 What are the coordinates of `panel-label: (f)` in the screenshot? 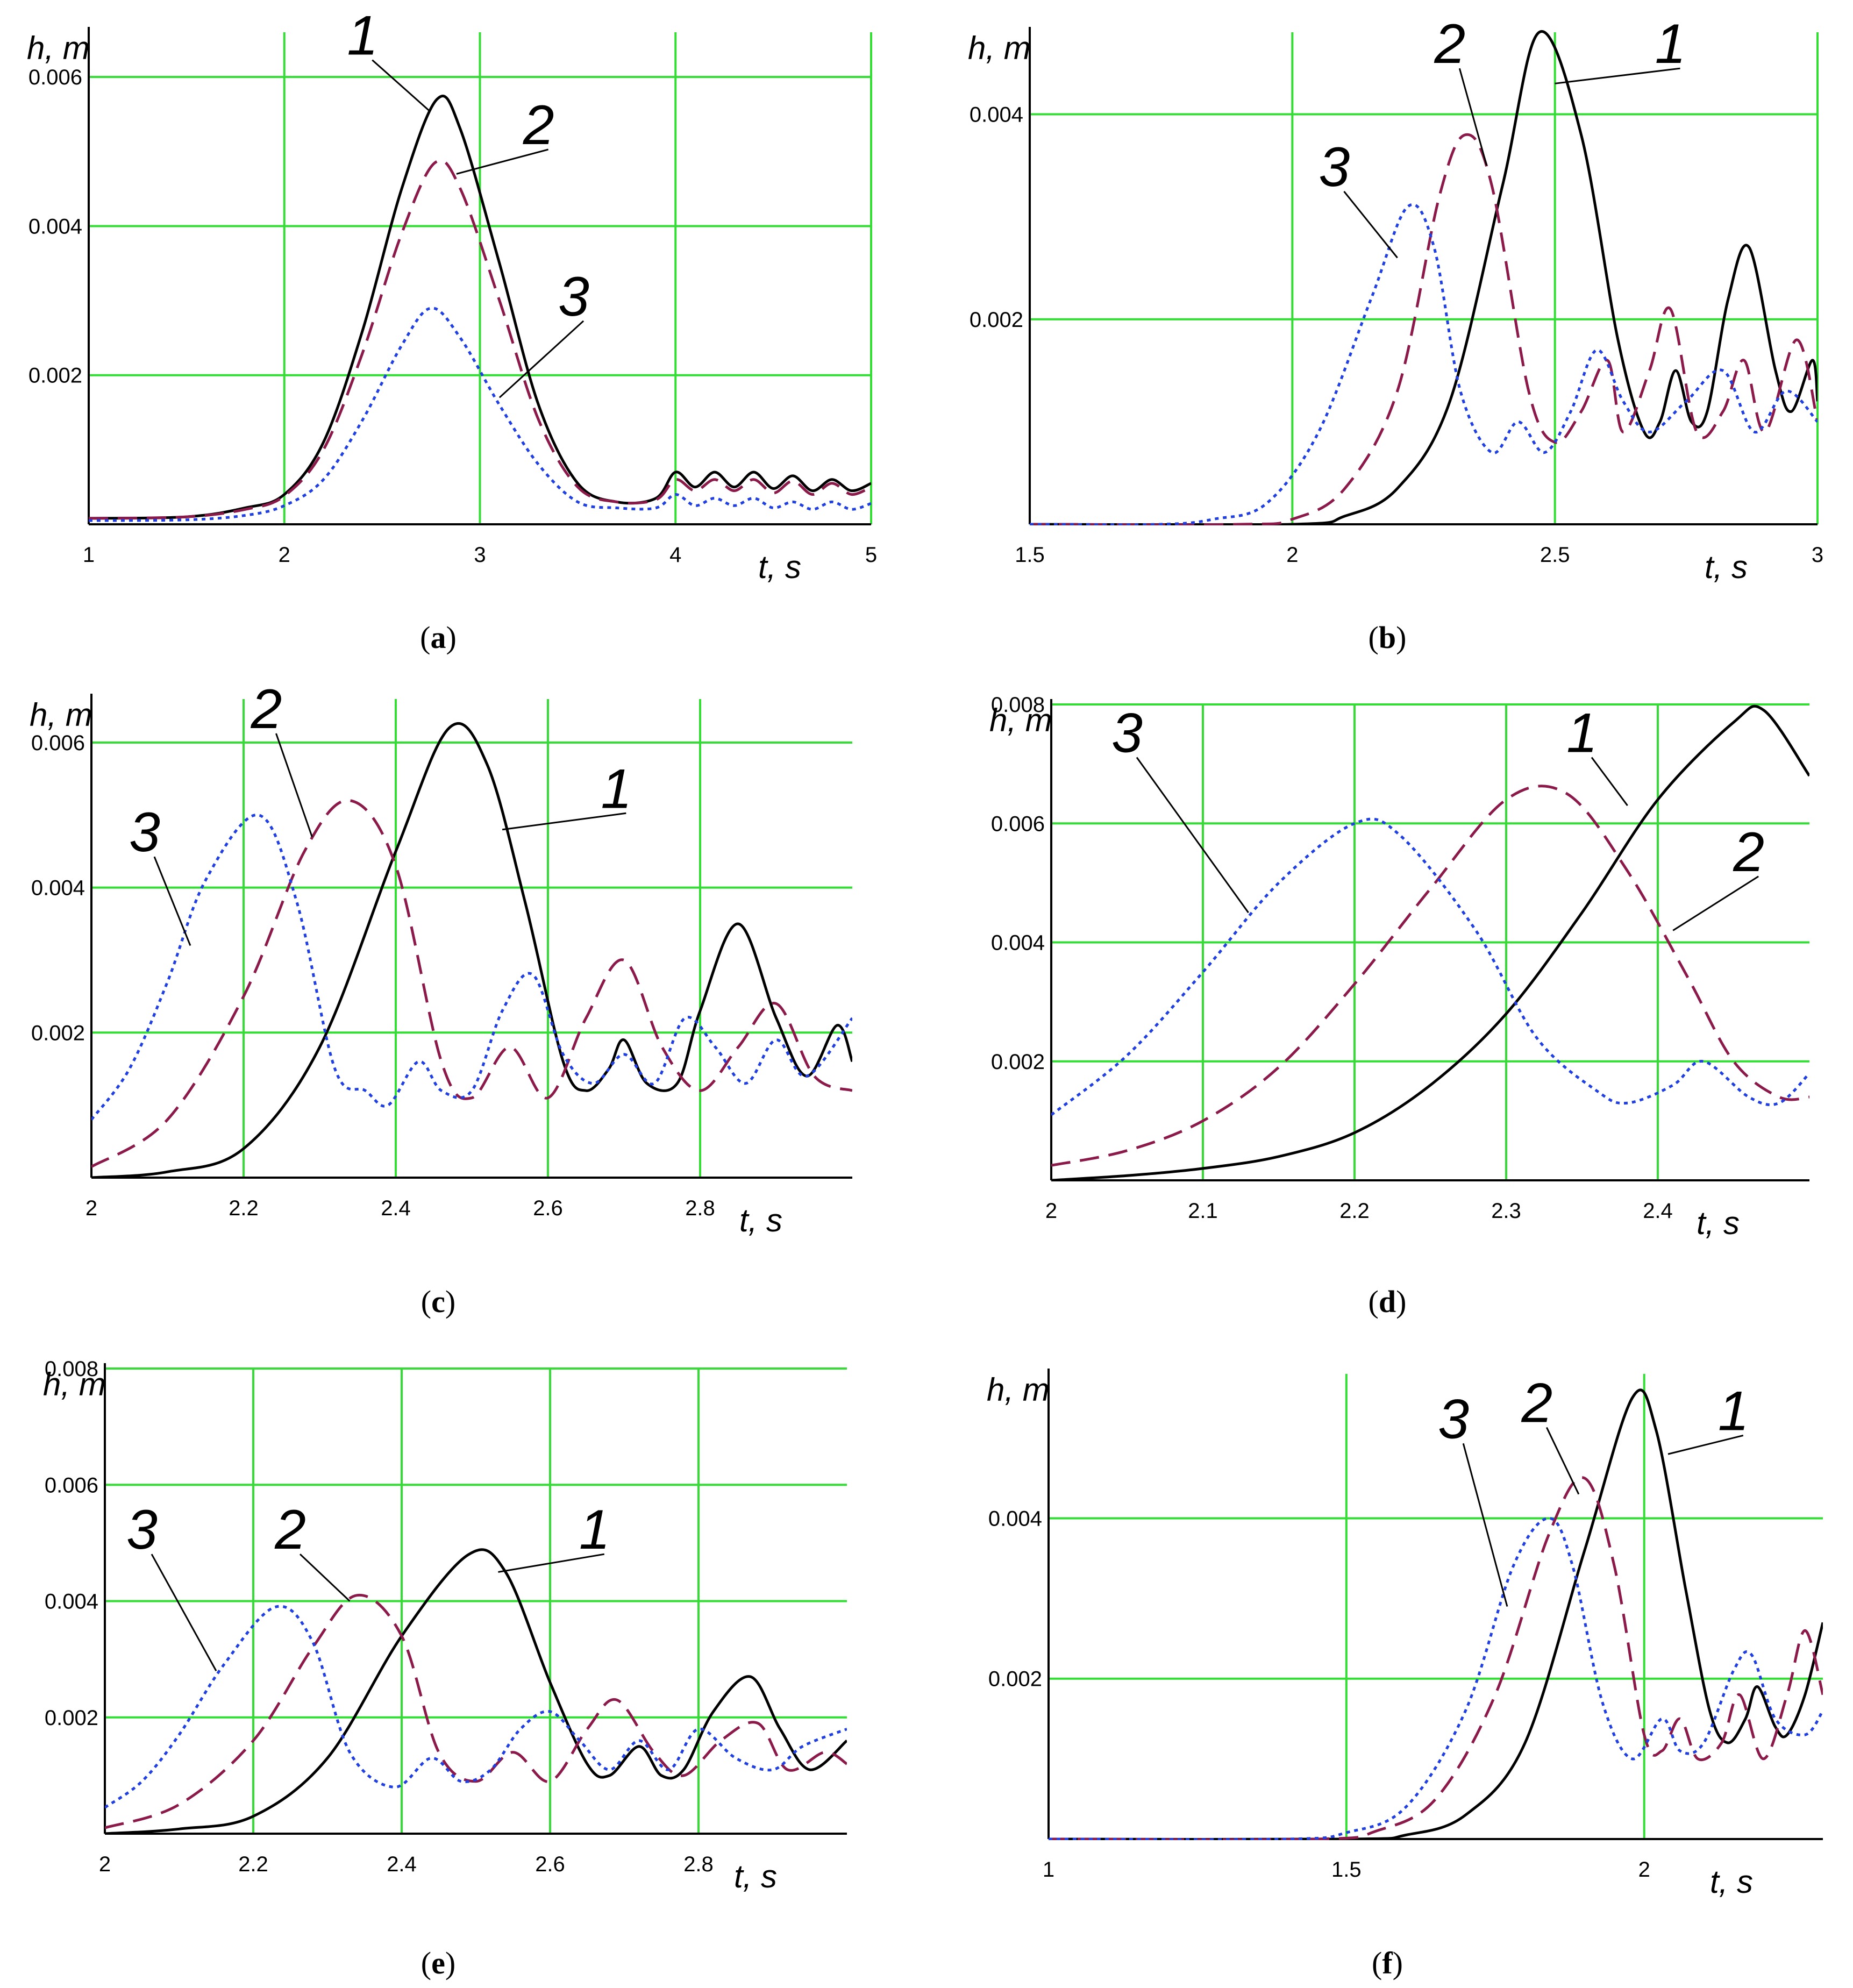 It's located at (1387, 1963).